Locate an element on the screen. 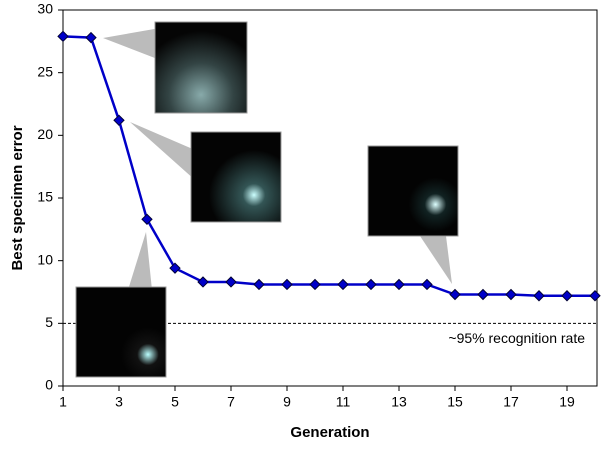  x-tick-label: 1 is located at coordinates (63, 402).